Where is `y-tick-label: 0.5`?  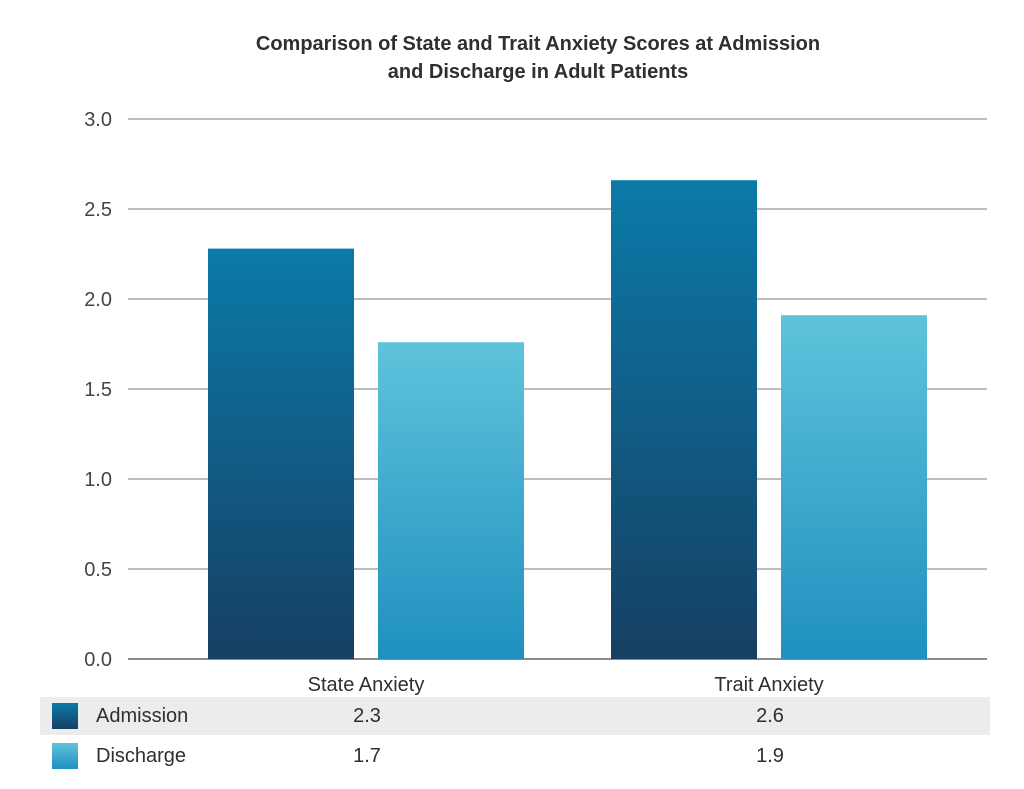 y-tick-label: 0.5 is located at coordinates (98, 570).